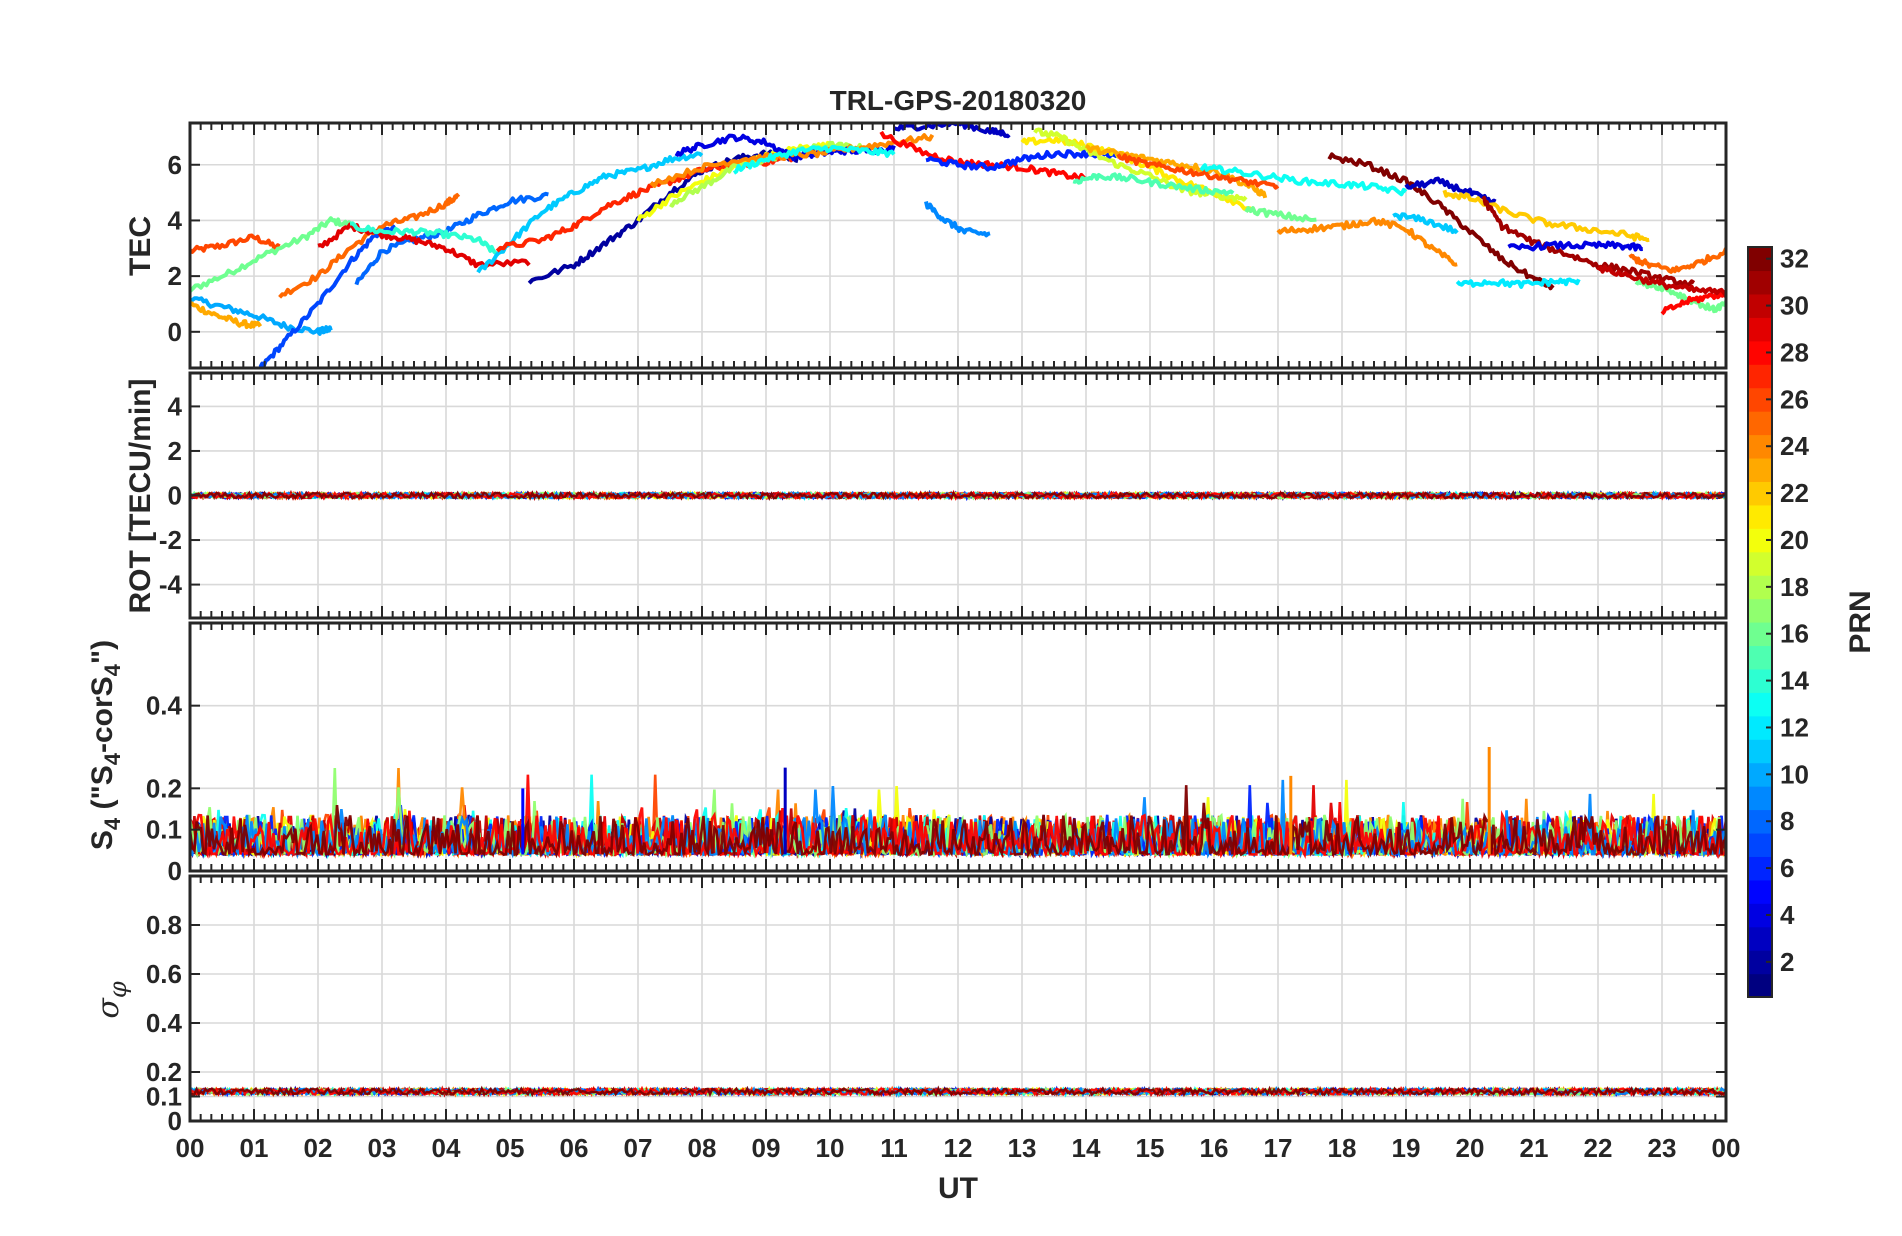  Describe the element at coordinates (164, 925) in the screenshot. I see `y-tick-label: 0.8` at that location.